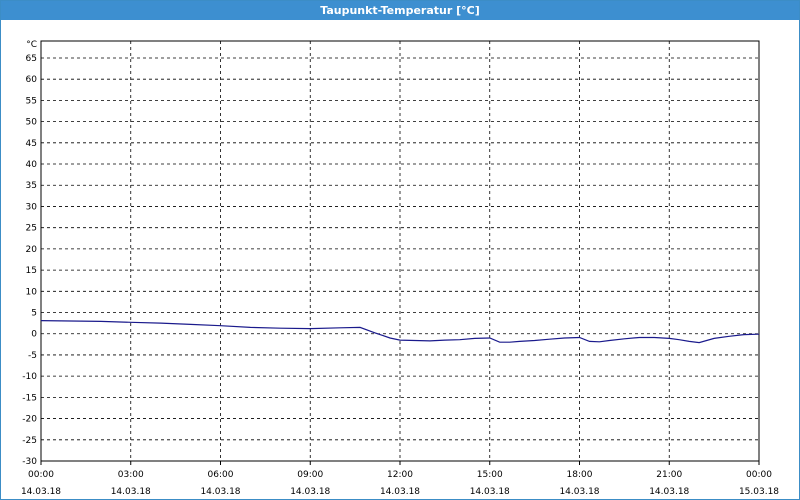  I want to click on x-tick-label-time: 09:00, so click(310, 475).